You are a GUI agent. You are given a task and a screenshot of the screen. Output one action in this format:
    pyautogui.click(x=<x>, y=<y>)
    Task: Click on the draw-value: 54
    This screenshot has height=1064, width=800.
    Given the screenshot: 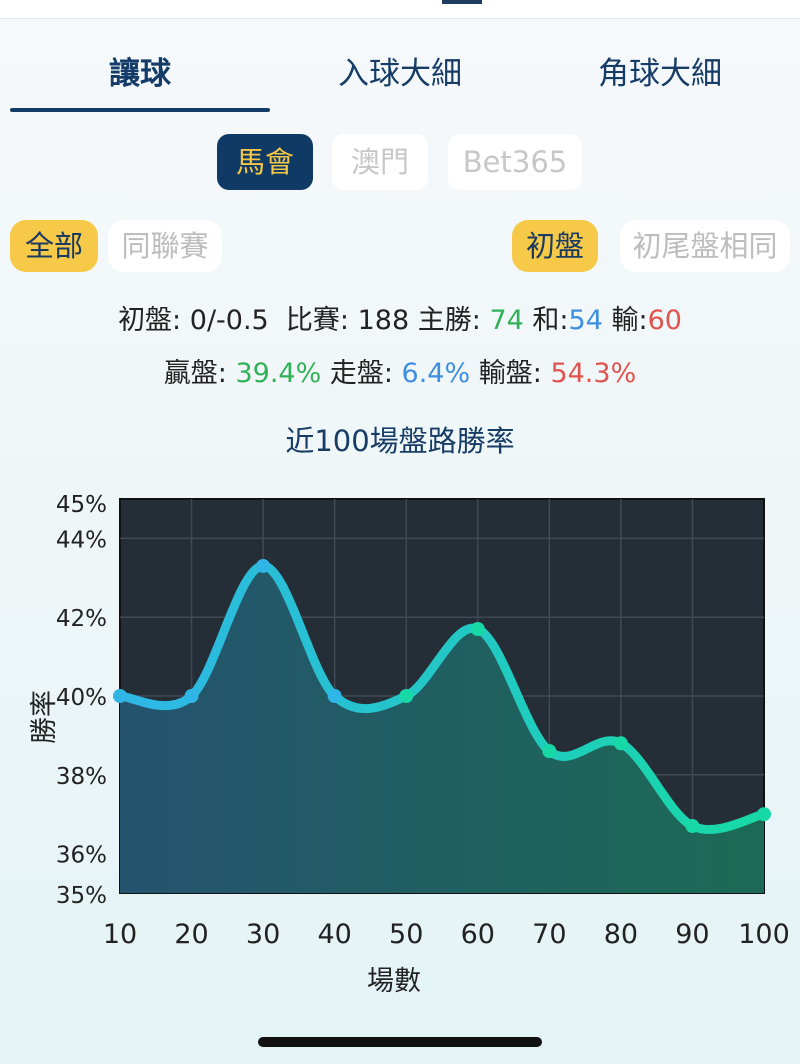 What is the action you would take?
    pyautogui.click(x=585, y=320)
    